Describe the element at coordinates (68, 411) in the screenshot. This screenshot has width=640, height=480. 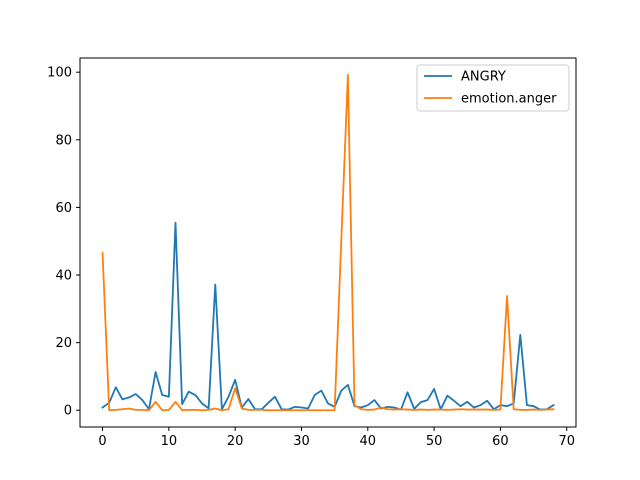
I see `y-tick-label: 0` at that location.